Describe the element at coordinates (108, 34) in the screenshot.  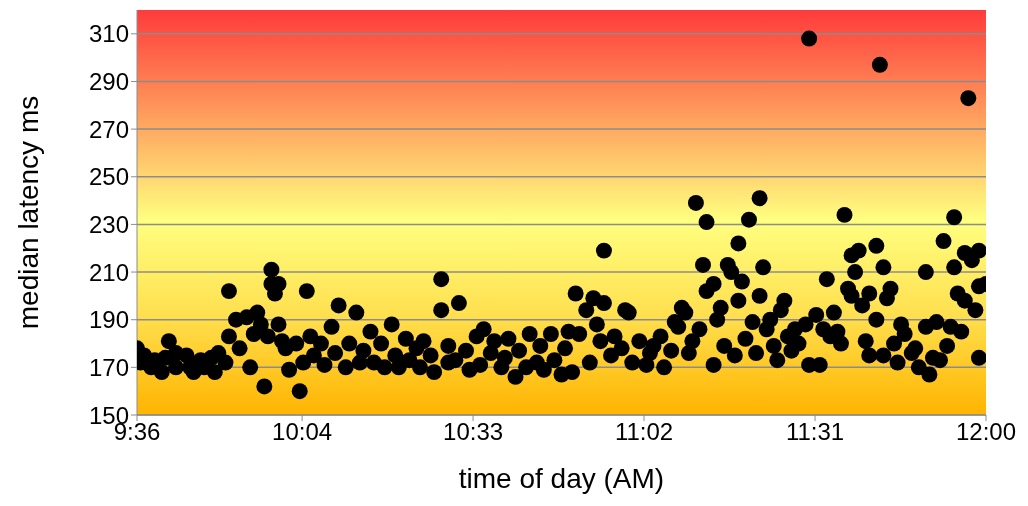
I see `y-tick-label: 310` at that location.